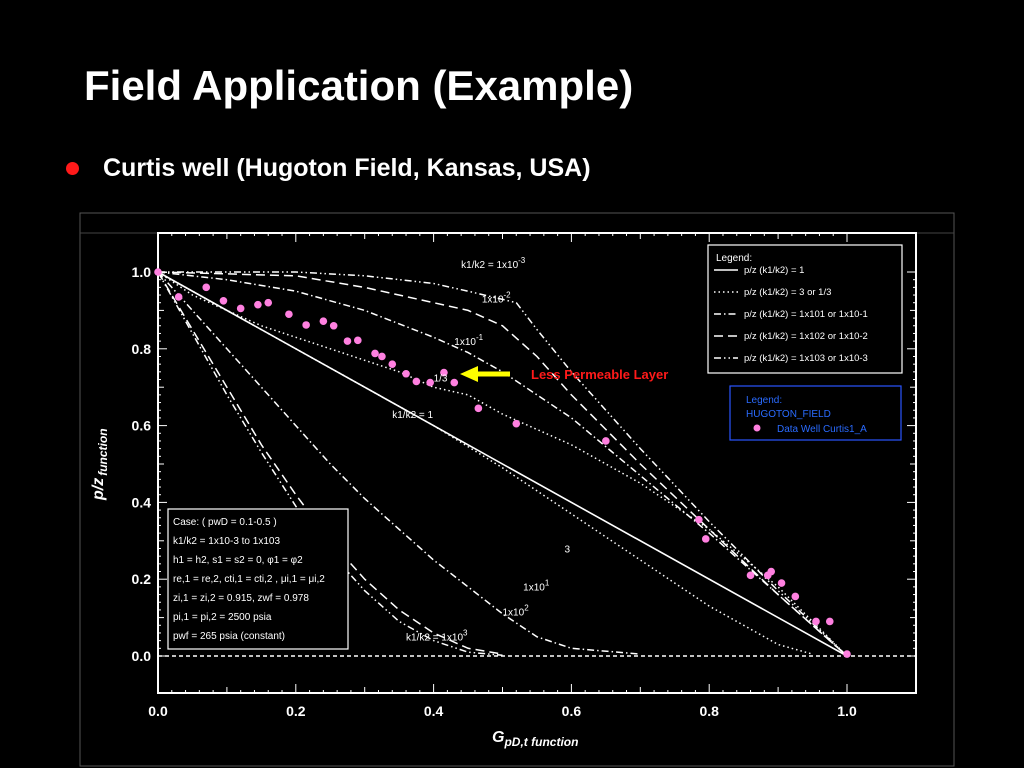  Describe the element at coordinates (142, 349) in the screenshot. I see `y-tick-label: 0.8` at that location.